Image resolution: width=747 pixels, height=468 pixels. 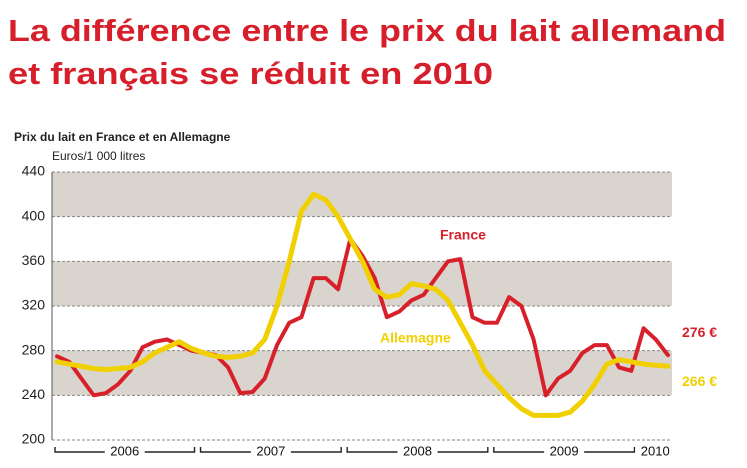 I want to click on y-tick-label: 360, so click(x=34, y=260).